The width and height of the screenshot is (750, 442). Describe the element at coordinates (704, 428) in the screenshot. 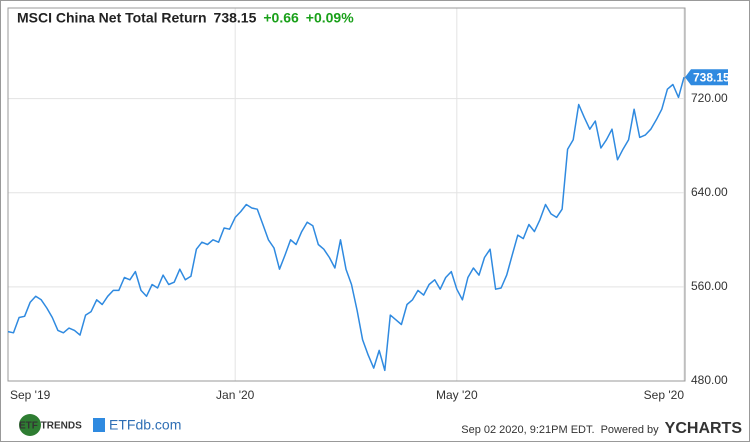

I see `brand: YCHARTS` at that location.